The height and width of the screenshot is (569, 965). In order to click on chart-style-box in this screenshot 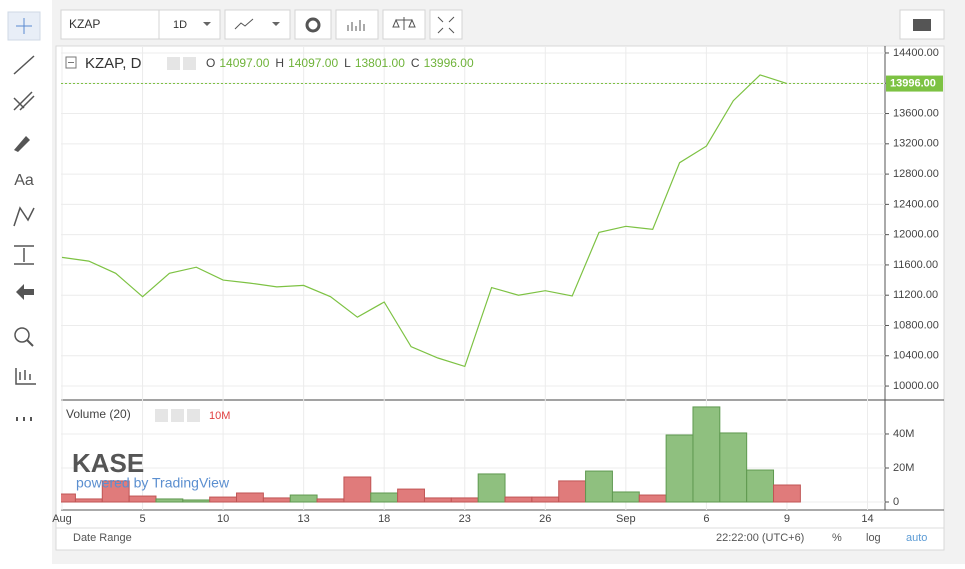, I will do `click(257, 24)`.